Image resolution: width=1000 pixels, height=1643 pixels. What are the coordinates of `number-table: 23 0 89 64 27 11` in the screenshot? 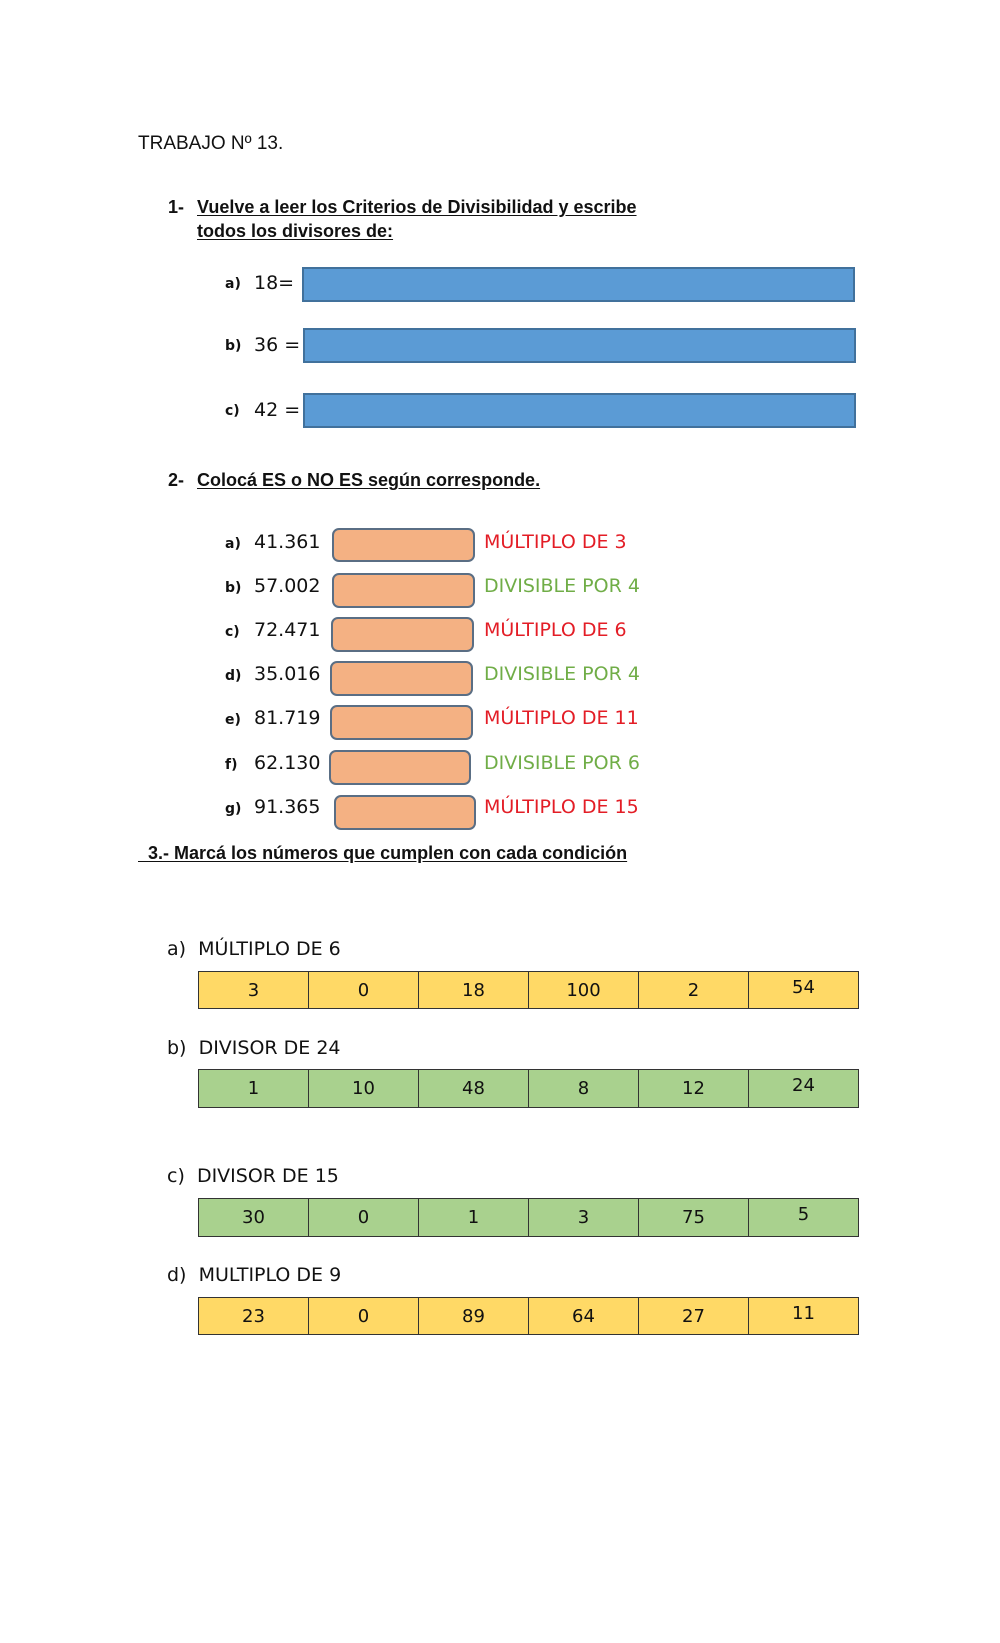 It's located at (528, 1316).